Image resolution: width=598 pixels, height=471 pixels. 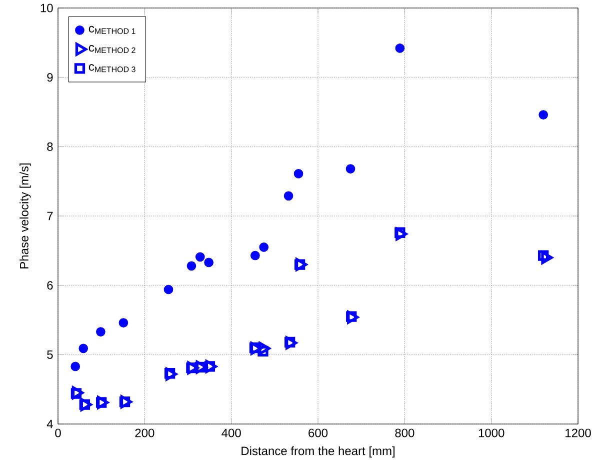 I want to click on x-axis-title: Distance from the heart [mm], so click(x=318, y=452).